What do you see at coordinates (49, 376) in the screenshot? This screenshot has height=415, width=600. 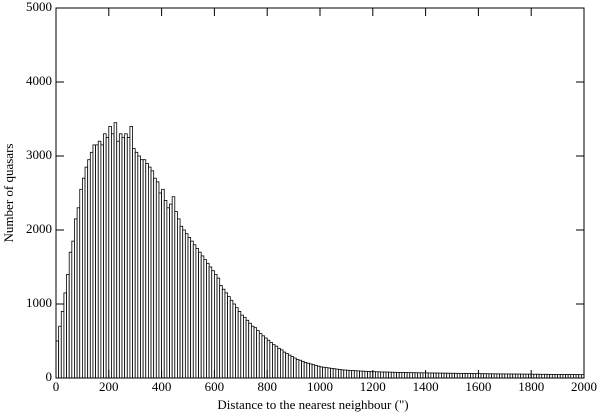 I see `y-tick-label: 0` at bounding box center [49, 376].